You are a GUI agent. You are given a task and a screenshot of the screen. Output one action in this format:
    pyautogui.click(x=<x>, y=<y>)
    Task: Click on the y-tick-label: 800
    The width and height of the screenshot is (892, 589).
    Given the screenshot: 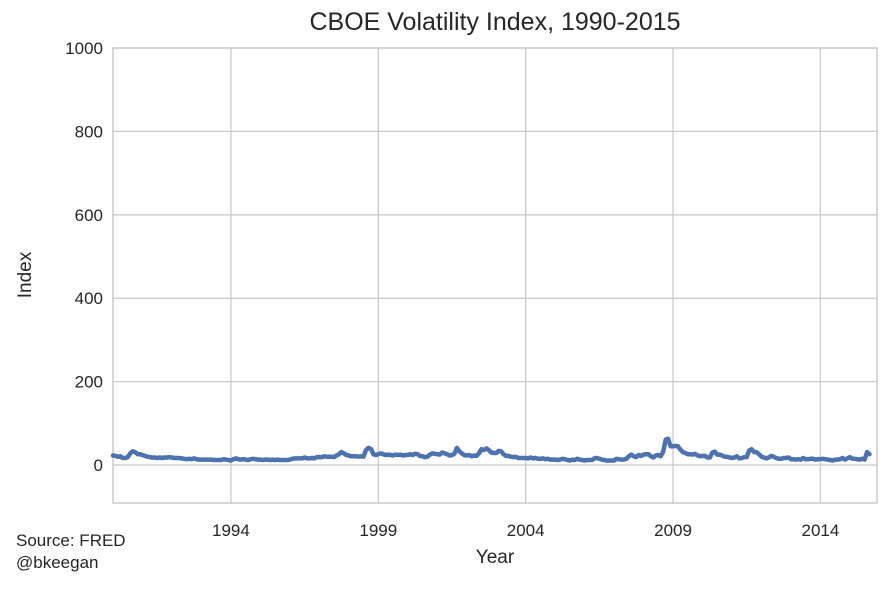 What is the action you would take?
    pyautogui.click(x=89, y=131)
    